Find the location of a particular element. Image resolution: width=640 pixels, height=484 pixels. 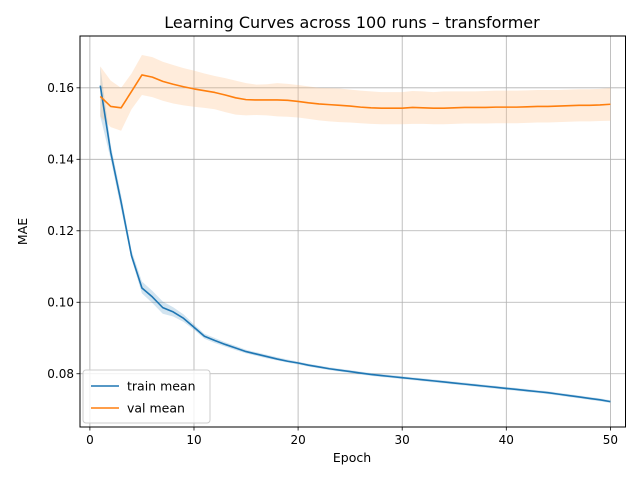

x-tick-label: 50 is located at coordinates (610, 440).